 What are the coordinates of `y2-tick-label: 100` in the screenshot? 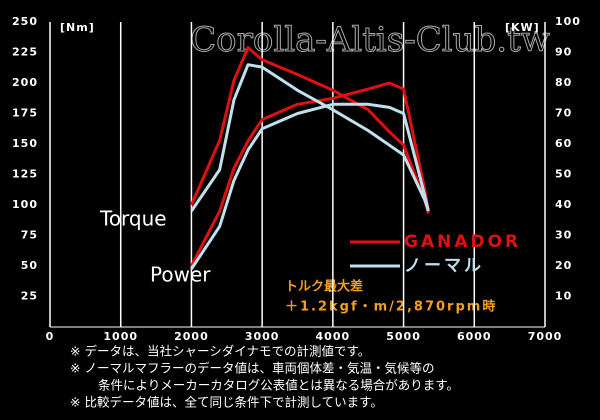 It's located at (568, 21).